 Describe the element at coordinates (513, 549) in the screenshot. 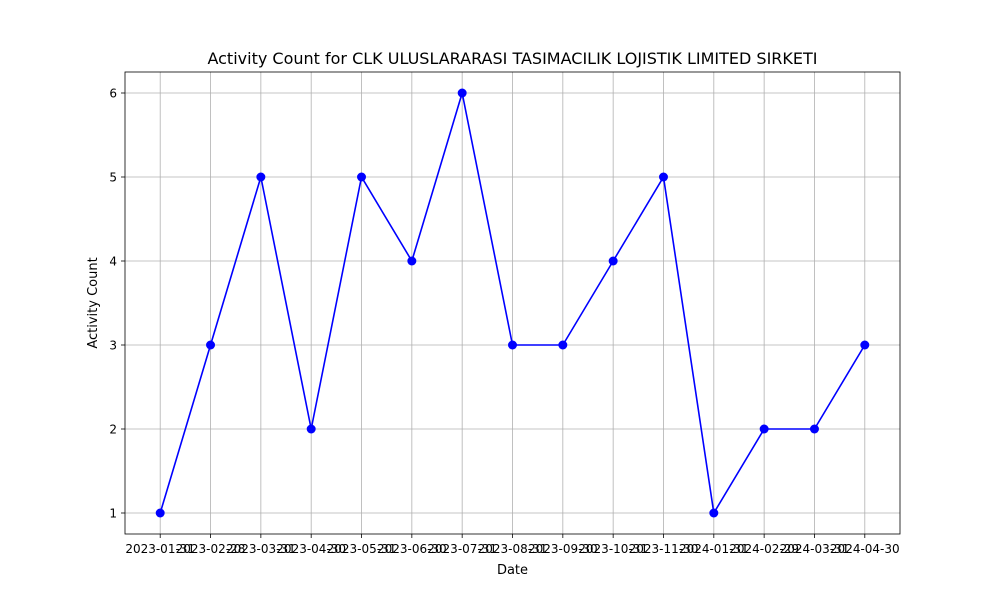

I see `x-tick-label: 2023-08-31` at that location.